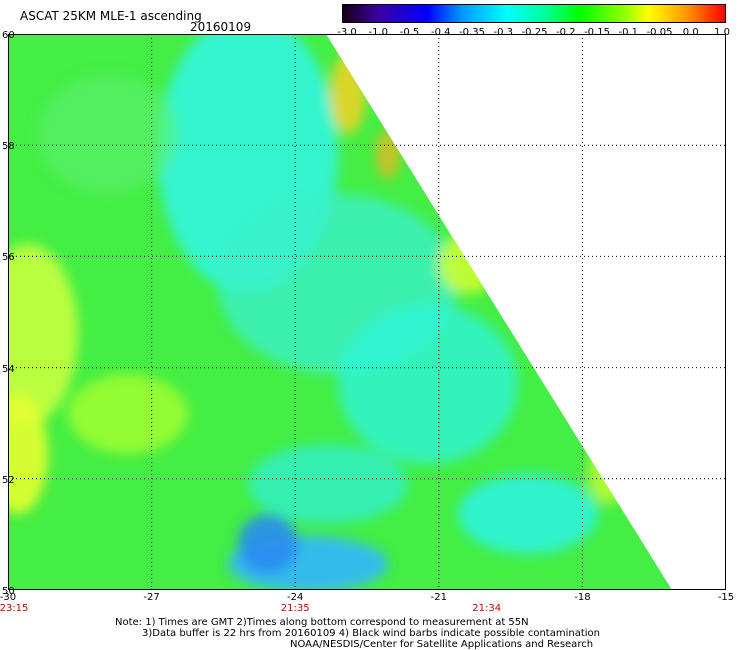  What do you see at coordinates (534, 13) in the screenshot?
I see `colorbar` at bounding box center [534, 13].